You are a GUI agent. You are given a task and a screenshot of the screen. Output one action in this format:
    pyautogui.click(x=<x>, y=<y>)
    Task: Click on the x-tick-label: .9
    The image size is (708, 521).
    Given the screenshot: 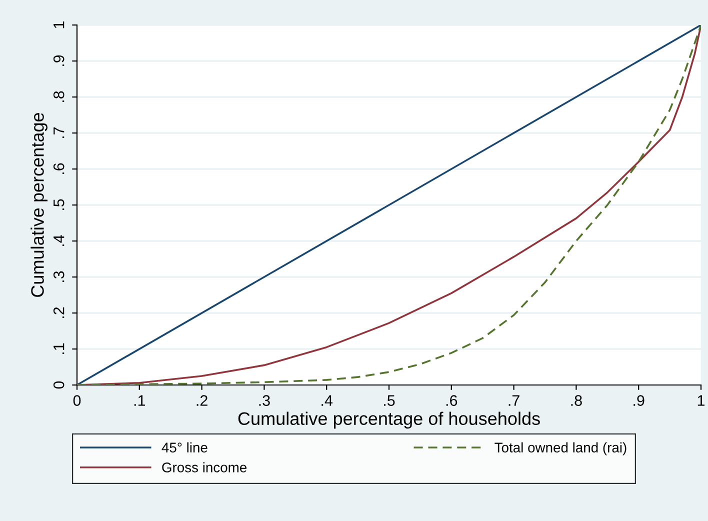 What is the action you would take?
    pyautogui.click(x=639, y=400)
    